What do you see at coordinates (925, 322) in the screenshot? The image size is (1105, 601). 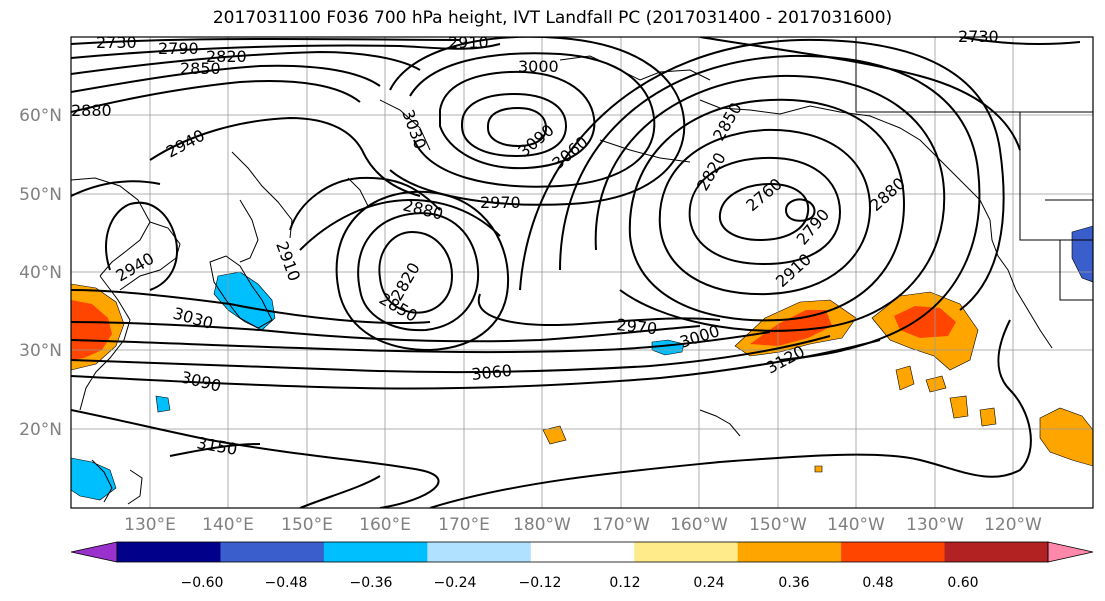 I see `positive-anomaly-east-inner` at bounding box center [925, 322].